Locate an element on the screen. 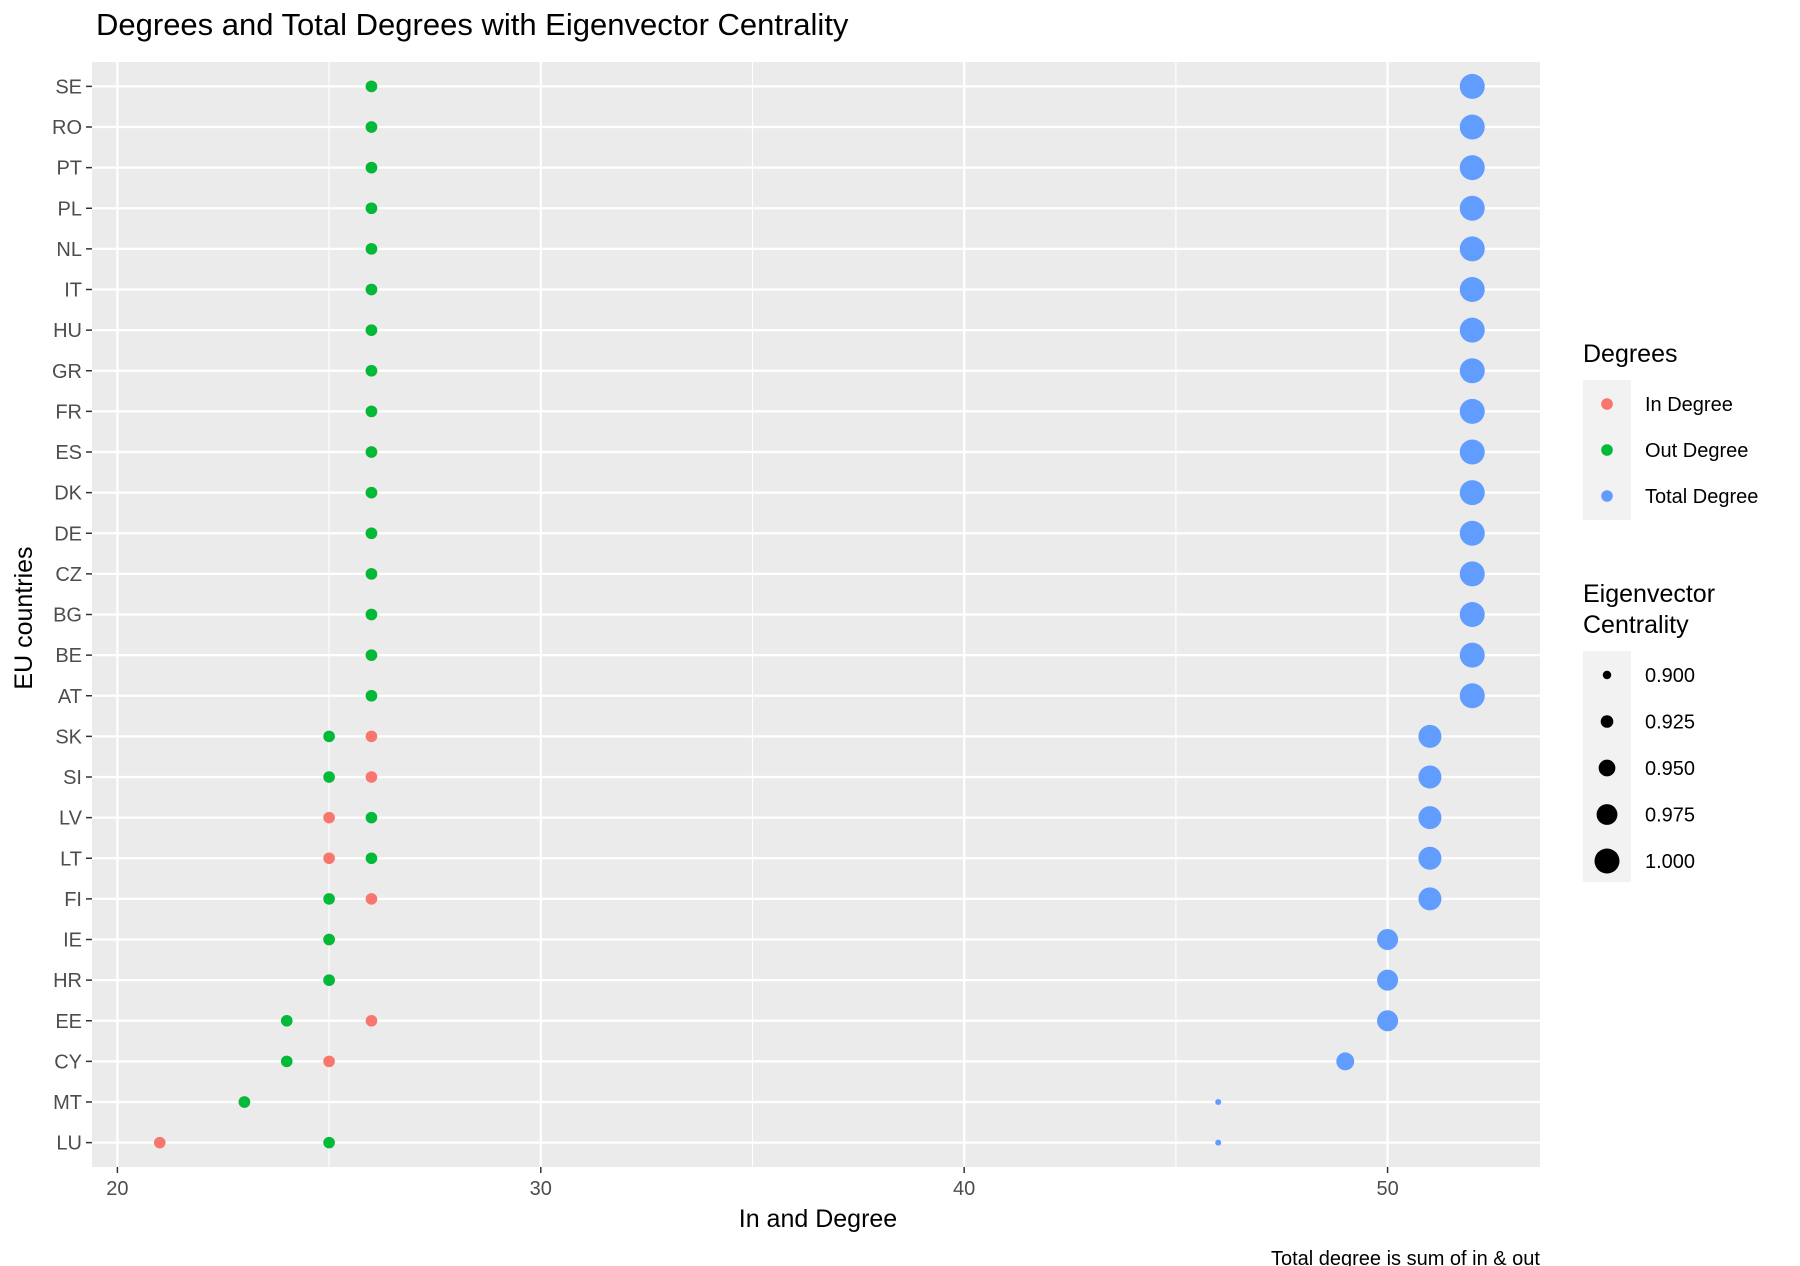 Image resolution: width=1800 pixels, height=1266 pixels. y-tick-label-GR: GR is located at coordinates (67, 372).